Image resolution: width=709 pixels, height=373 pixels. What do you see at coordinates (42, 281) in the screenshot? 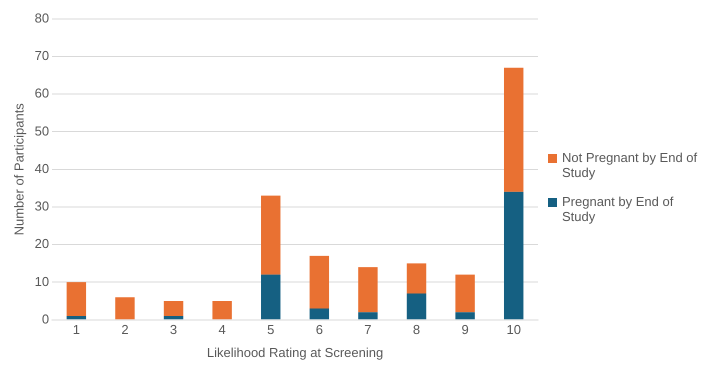
I see `y-tick-label: 10` at bounding box center [42, 281].